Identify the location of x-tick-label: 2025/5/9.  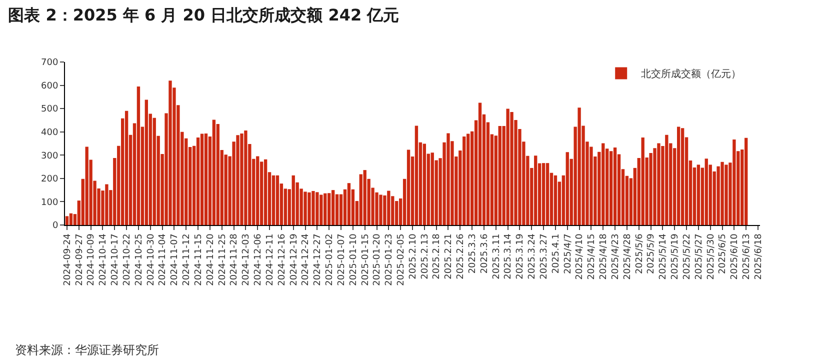
(651, 253).